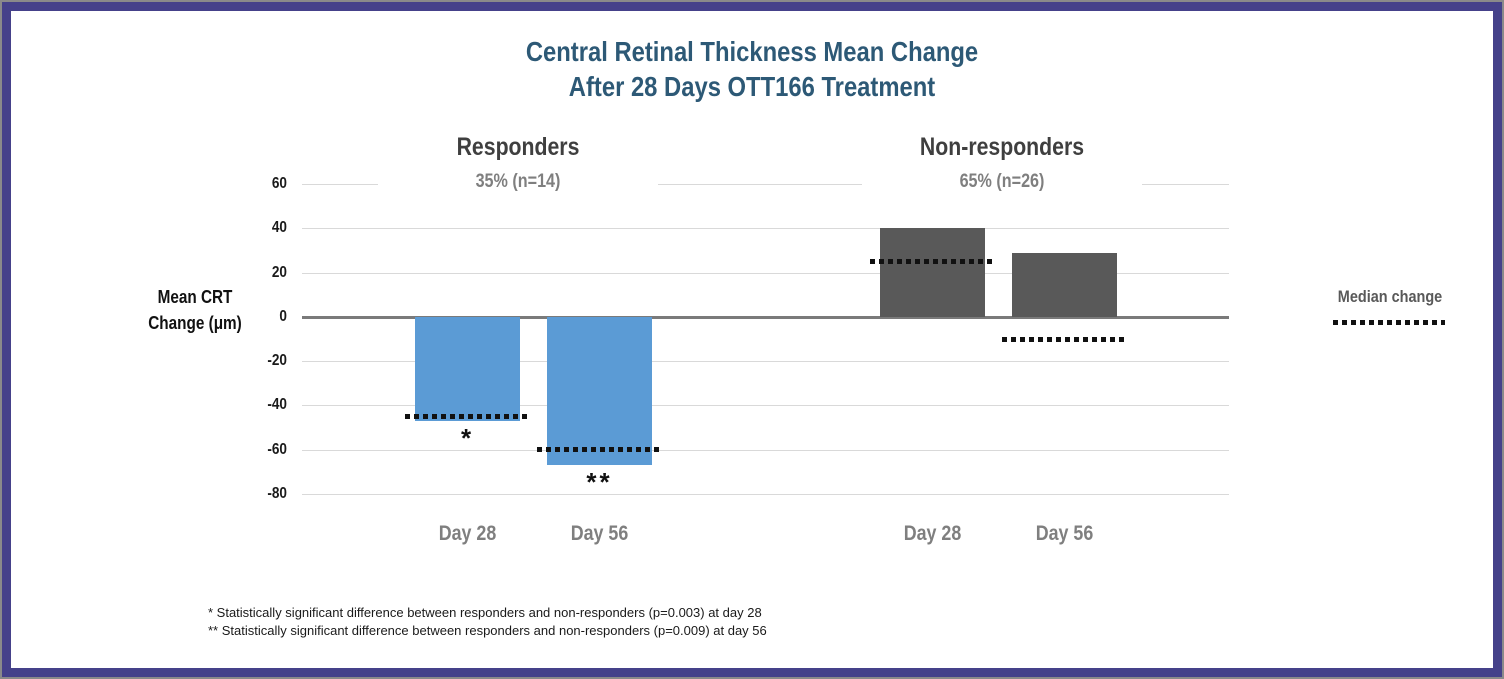 This screenshot has width=1504, height=679. I want to click on legend-median-change: Median change, so click(1390, 297).